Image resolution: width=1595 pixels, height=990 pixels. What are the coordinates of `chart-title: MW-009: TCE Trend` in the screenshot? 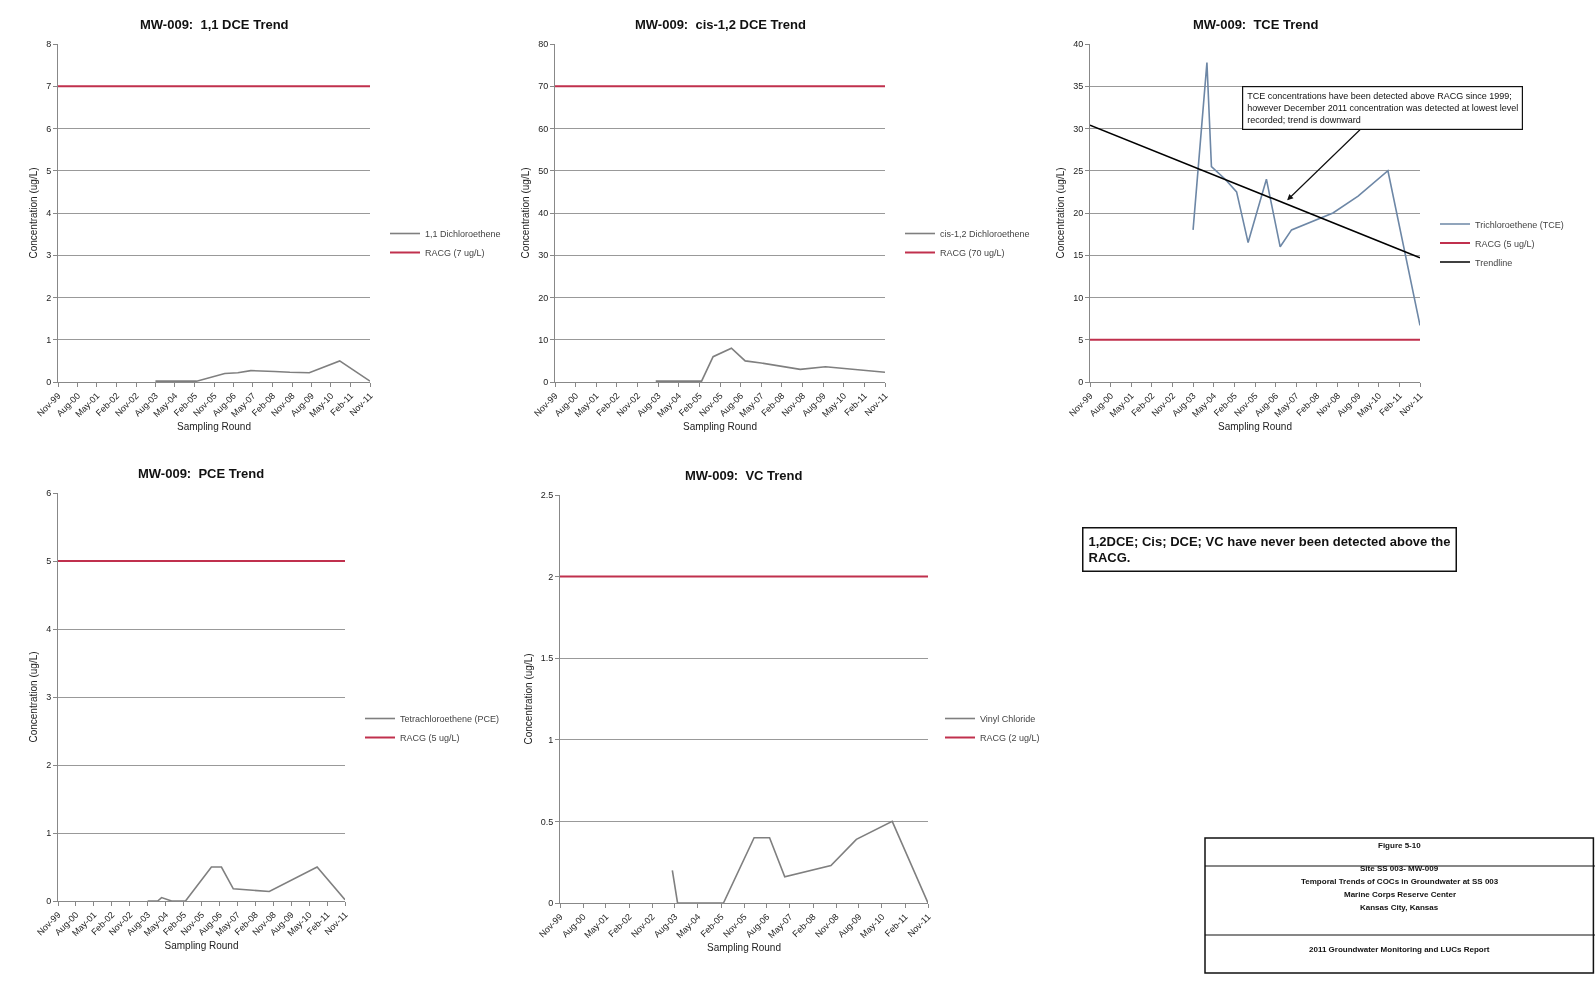 It's located at (1256, 24).